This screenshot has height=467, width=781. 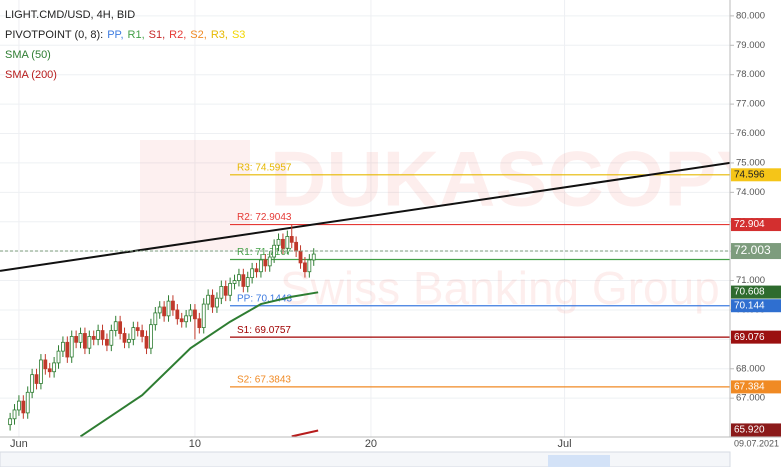 I want to click on date-label: 09.07.2021, so click(x=756, y=443).